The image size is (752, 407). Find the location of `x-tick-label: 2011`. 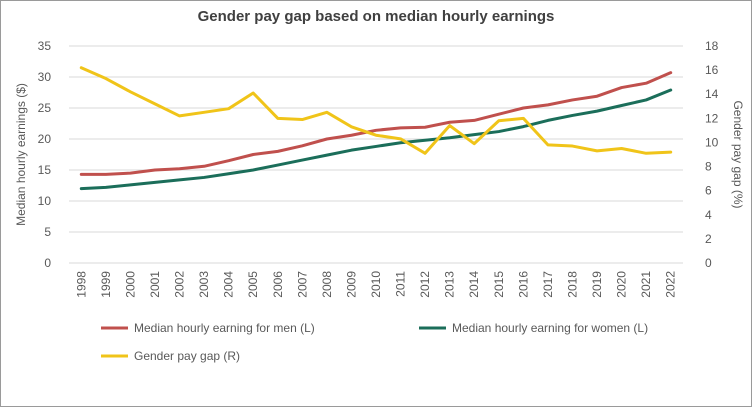

x-tick-label: 2011 is located at coordinates (401, 284).